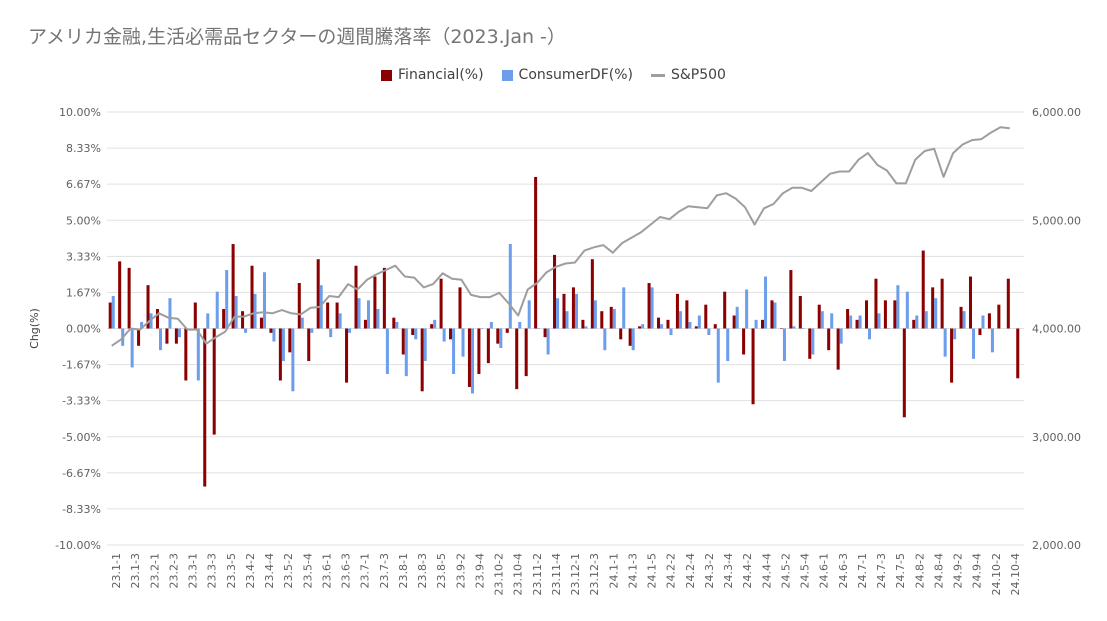 The width and height of the screenshot is (1107, 621). What do you see at coordinates (824, 570) in the screenshot?
I see `x-tick-label: 24.6-1` at bounding box center [824, 570].